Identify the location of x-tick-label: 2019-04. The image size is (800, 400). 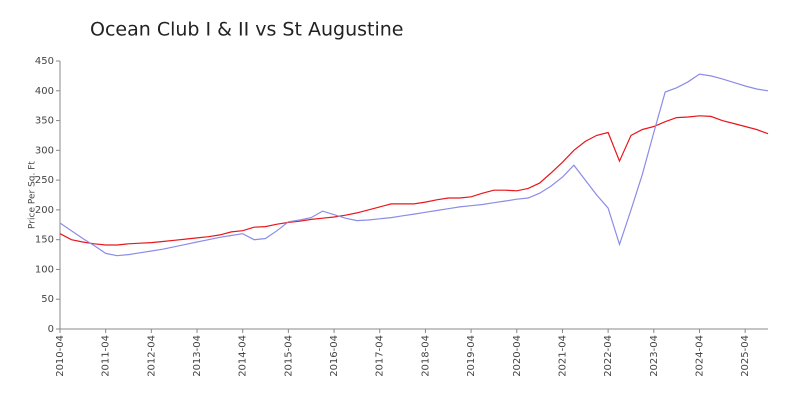
(471, 356).